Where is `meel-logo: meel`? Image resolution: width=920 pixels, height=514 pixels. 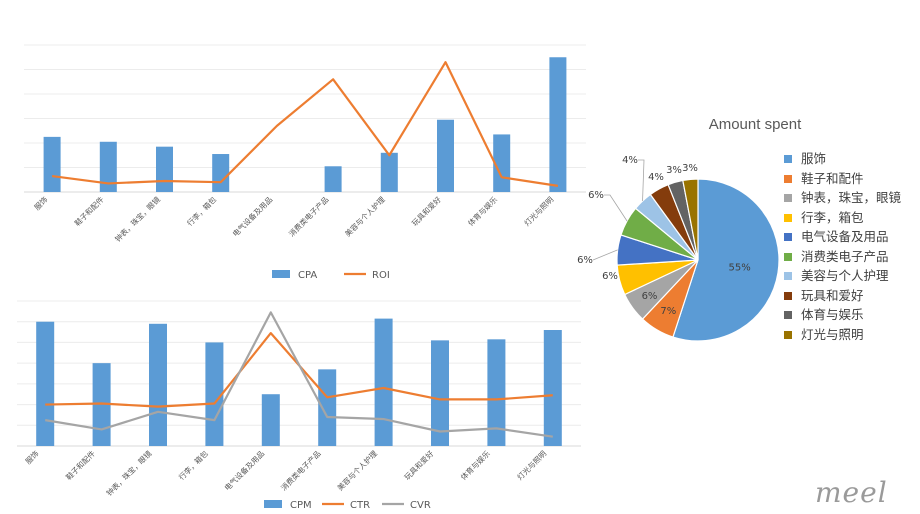 meel-logo: meel is located at coordinates (851, 492).